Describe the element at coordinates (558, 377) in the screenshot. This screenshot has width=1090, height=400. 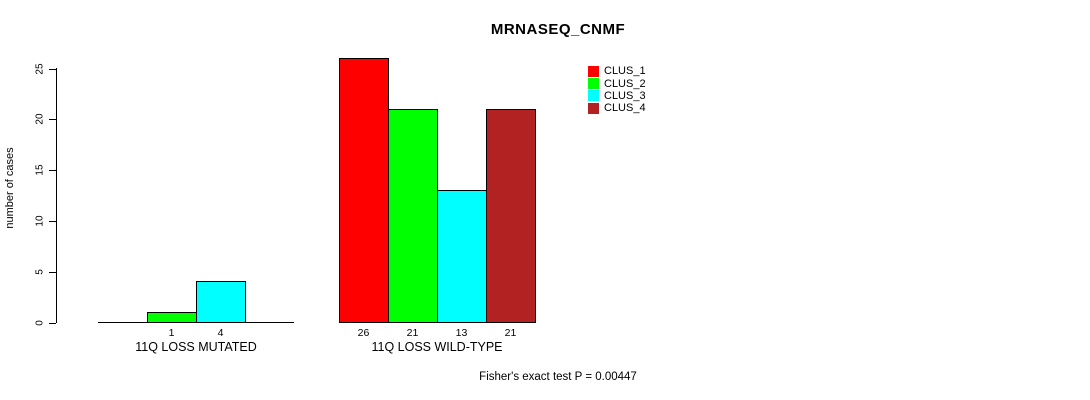
I see `stat-test-caption: Fisher's exact test P = 0.00447` at that location.